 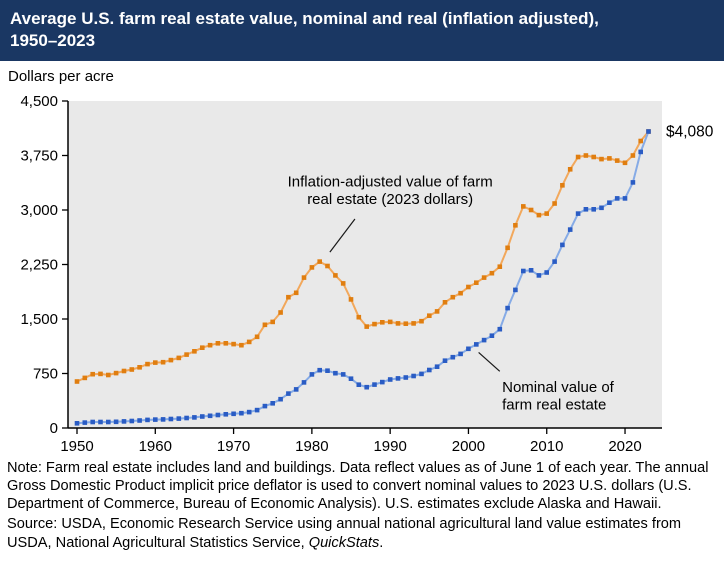 What do you see at coordinates (311, 446) in the screenshot?
I see `x-tick-label: 1980` at bounding box center [311, 446].